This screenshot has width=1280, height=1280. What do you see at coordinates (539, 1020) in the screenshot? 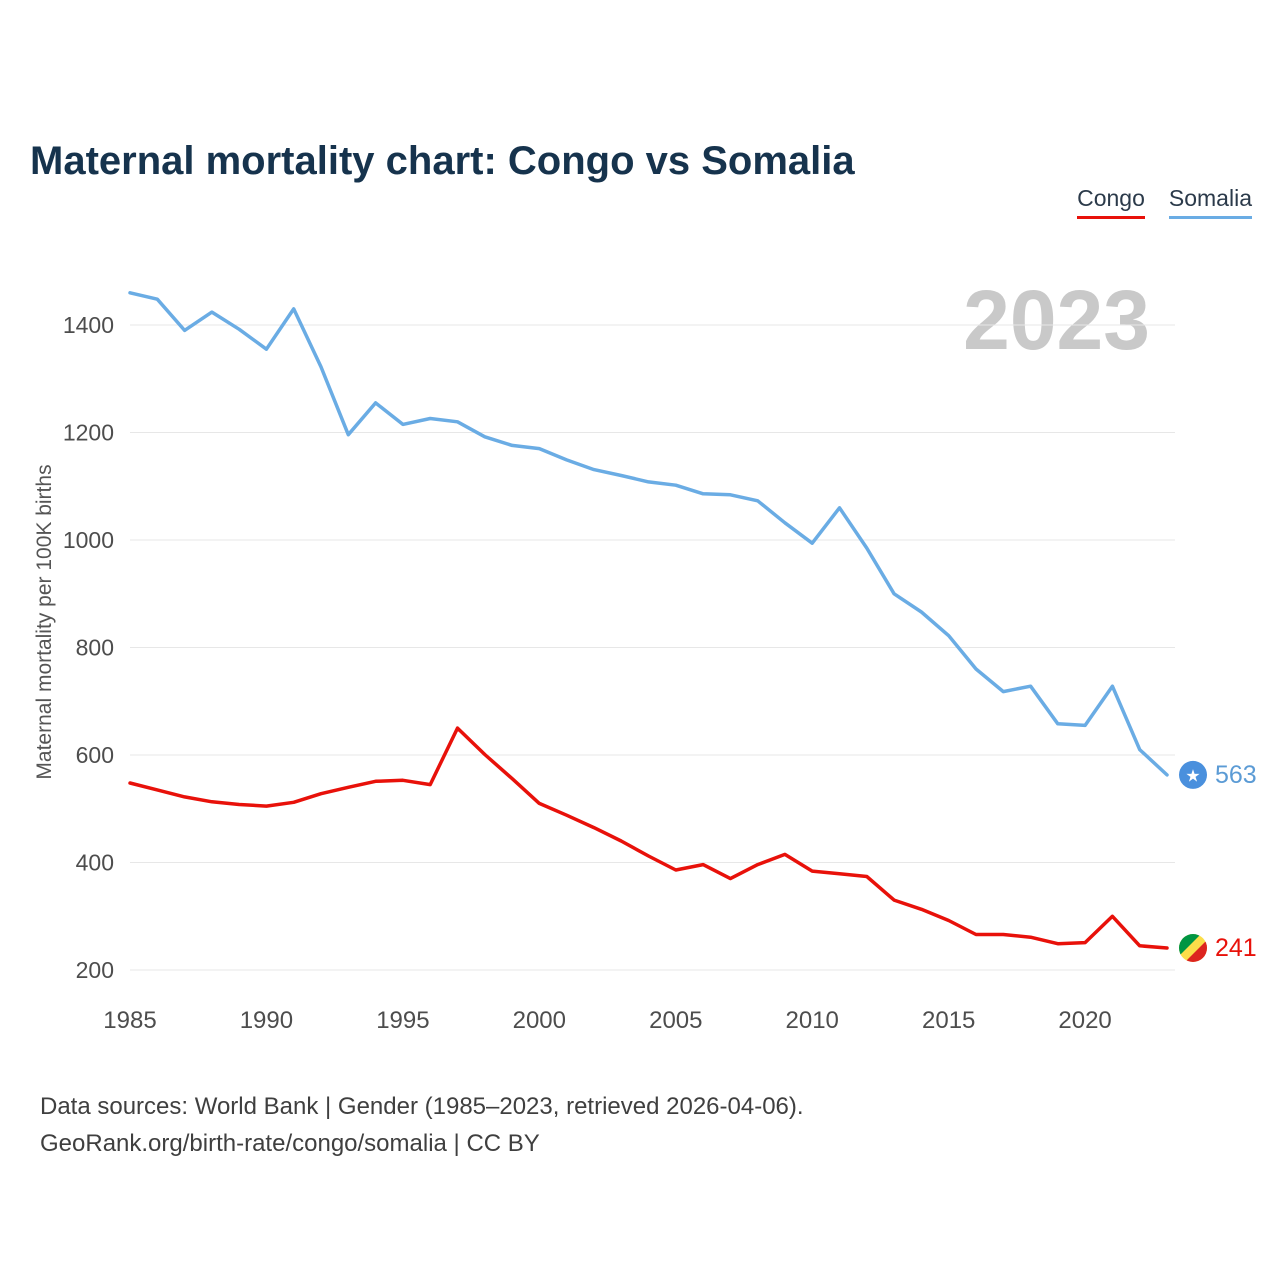
I see `x-tick-label: 2000` at bounding box center [539, 1020].